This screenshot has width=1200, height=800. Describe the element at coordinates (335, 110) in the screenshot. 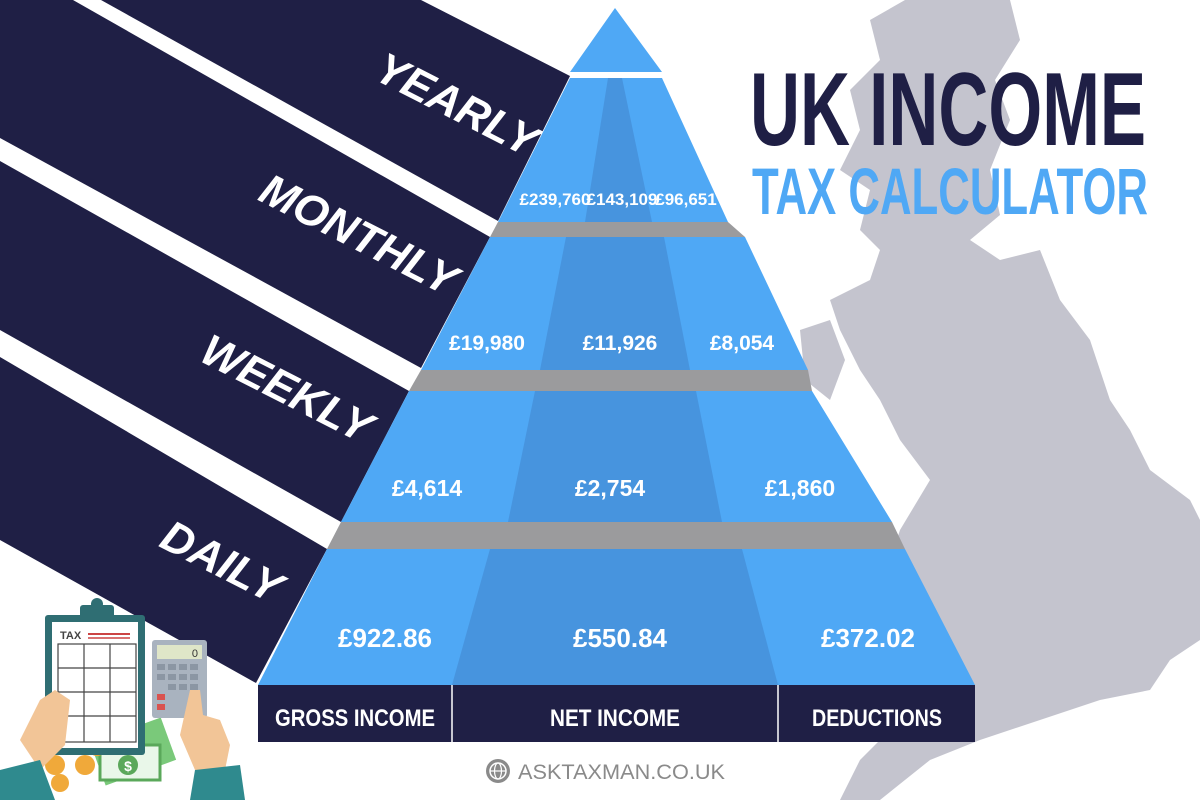

I see `band-yearly` at that location.